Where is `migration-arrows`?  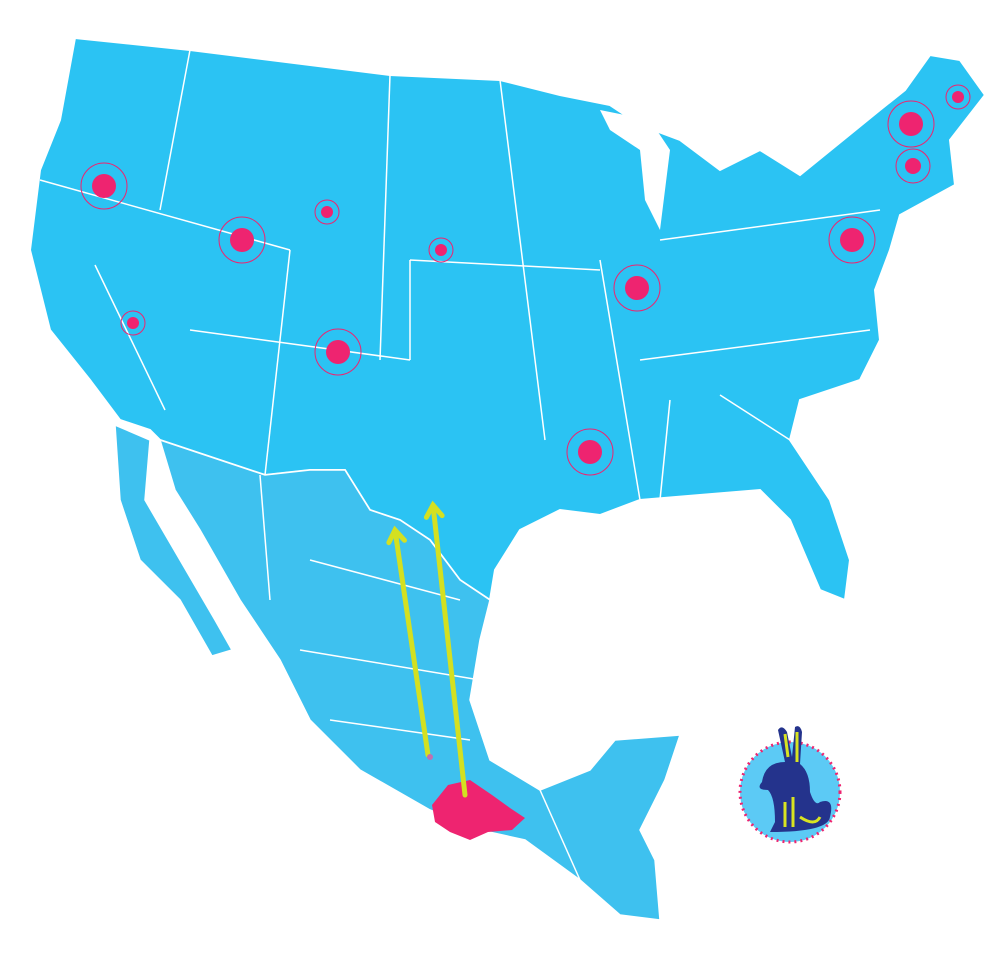 migration-arrows is located at coordinates (427, 649).